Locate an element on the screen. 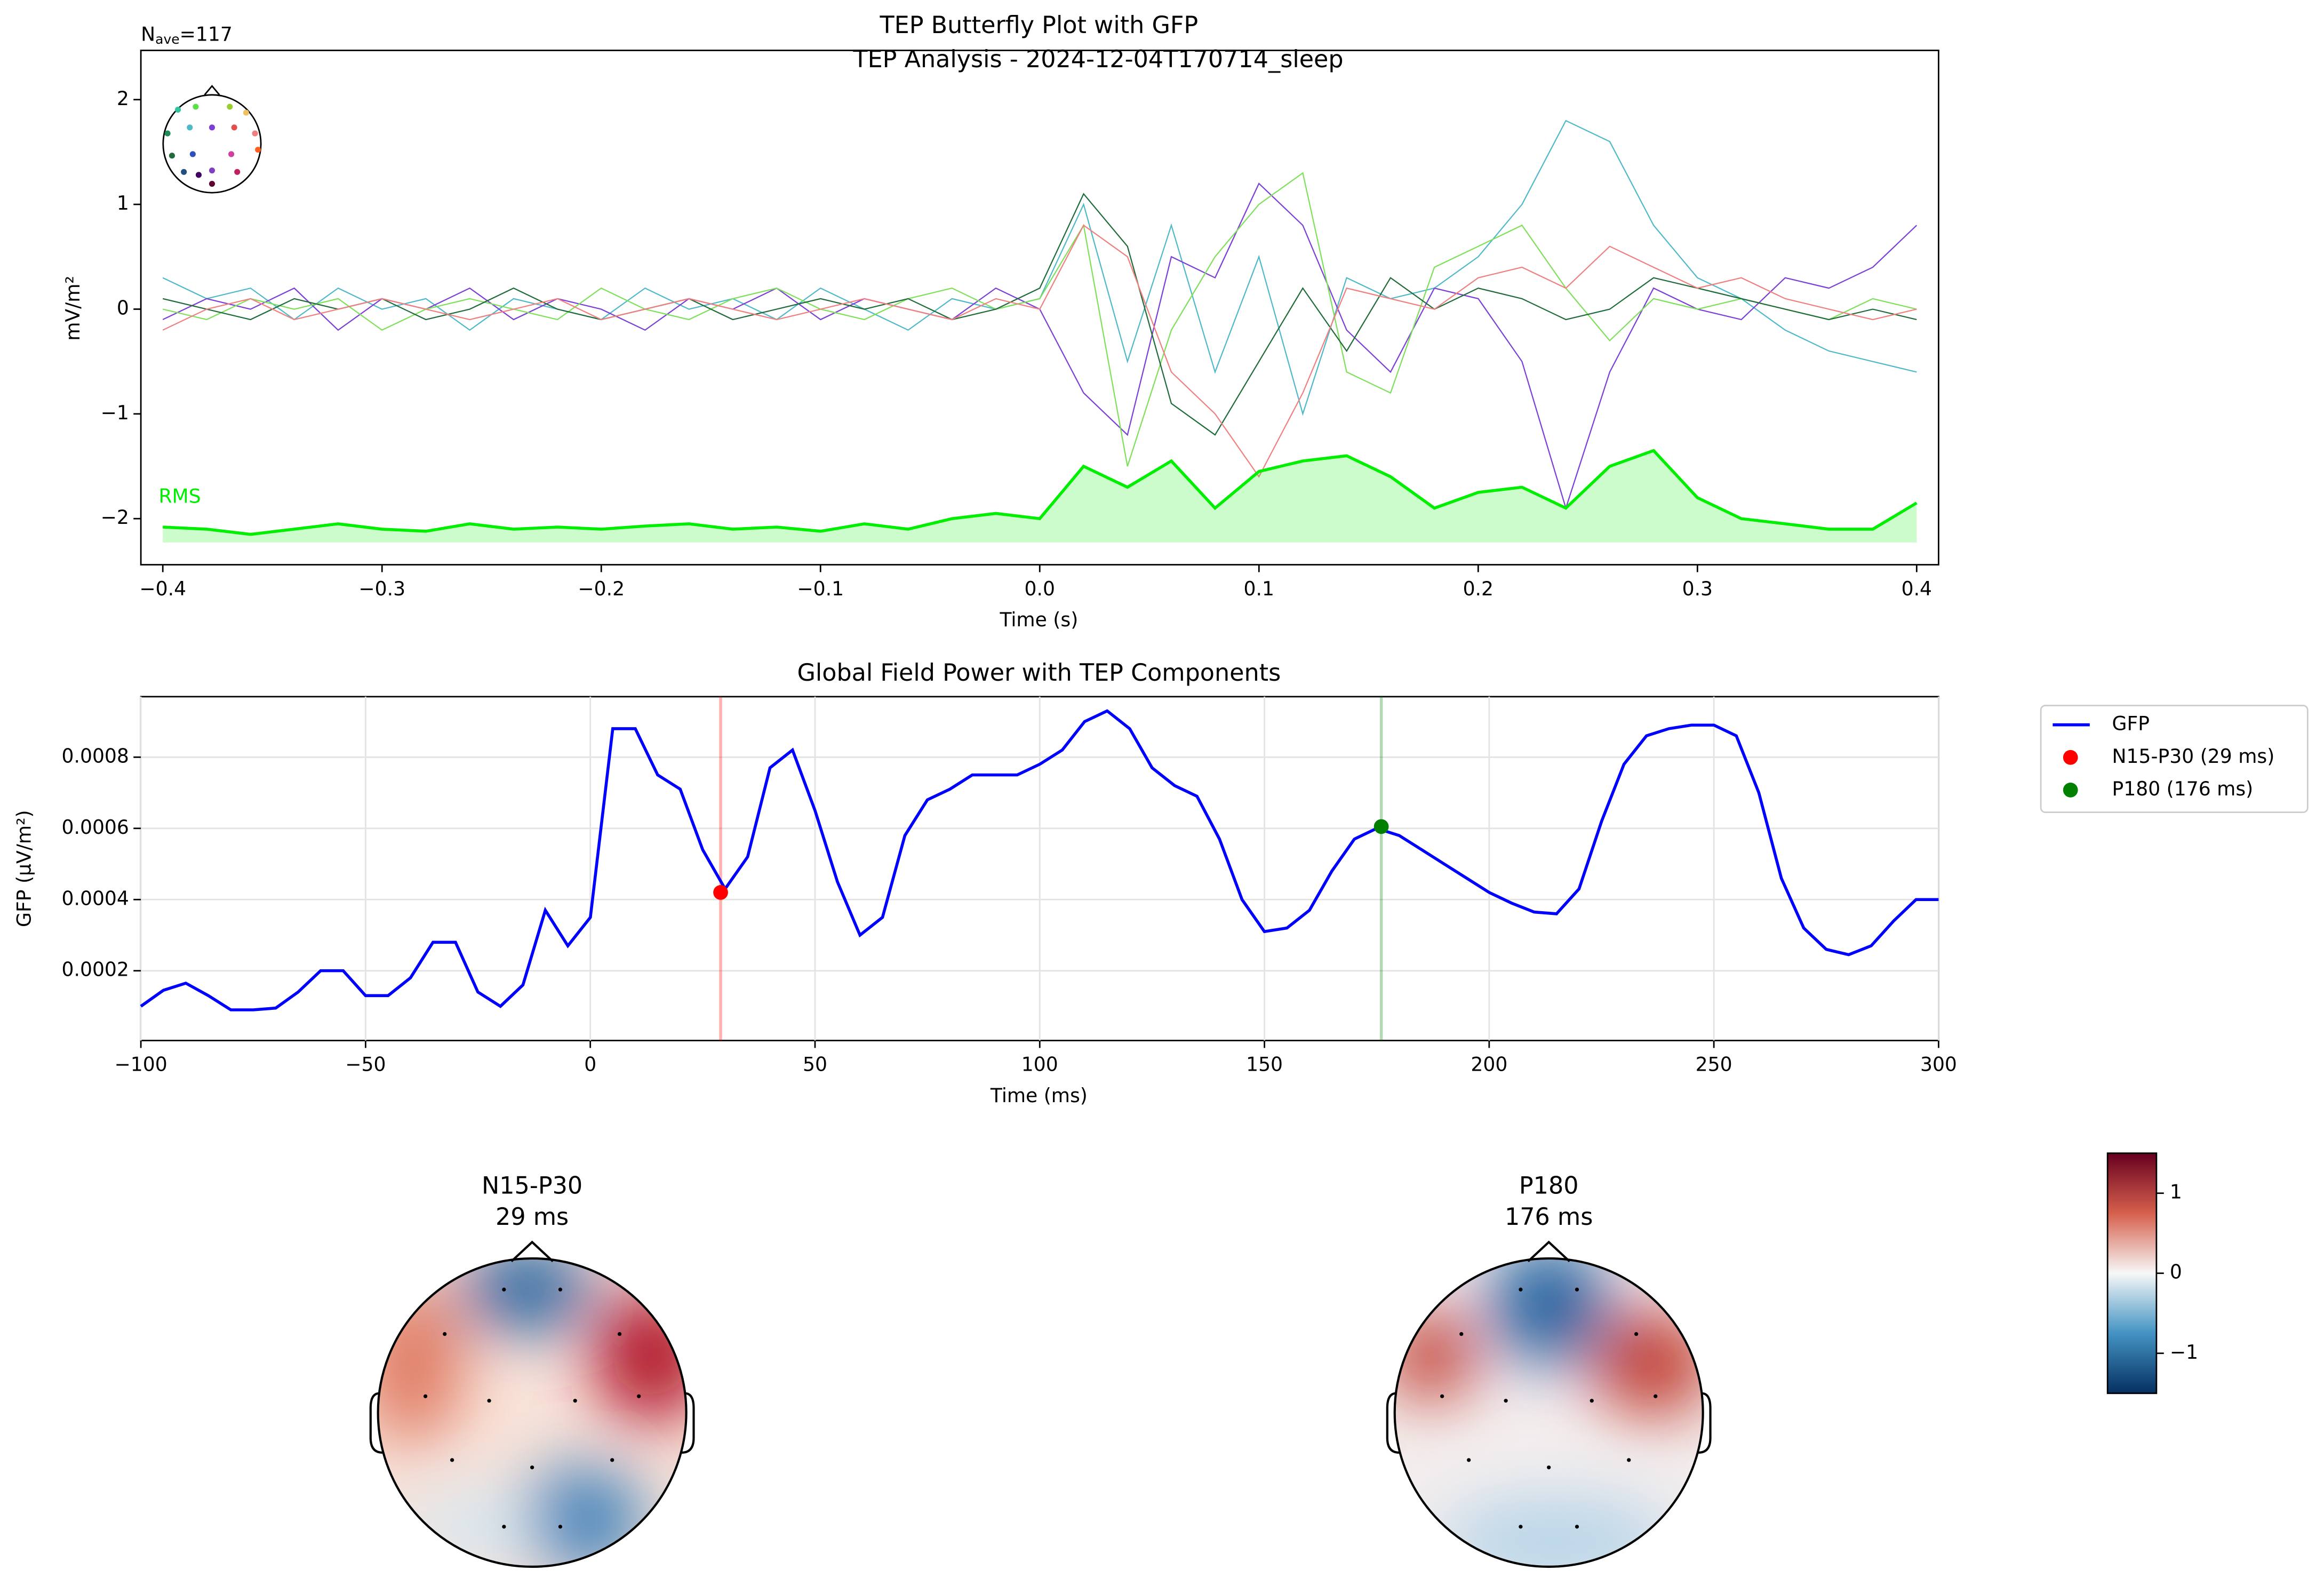 This screenshot has width=2324, height=1586. rms-label: RMS is located at coordinates (179, 495).